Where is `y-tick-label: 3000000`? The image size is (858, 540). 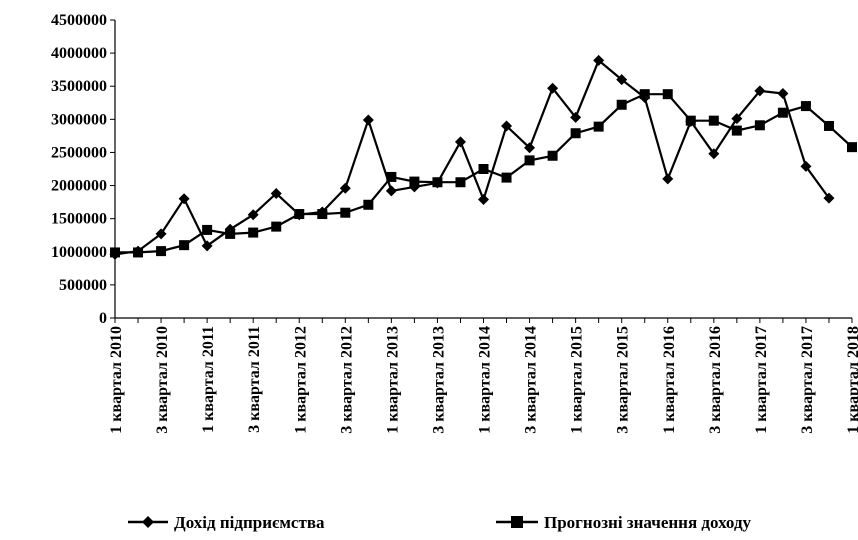
y-tick-label: 3000000 is located at coordinates (79, 119).